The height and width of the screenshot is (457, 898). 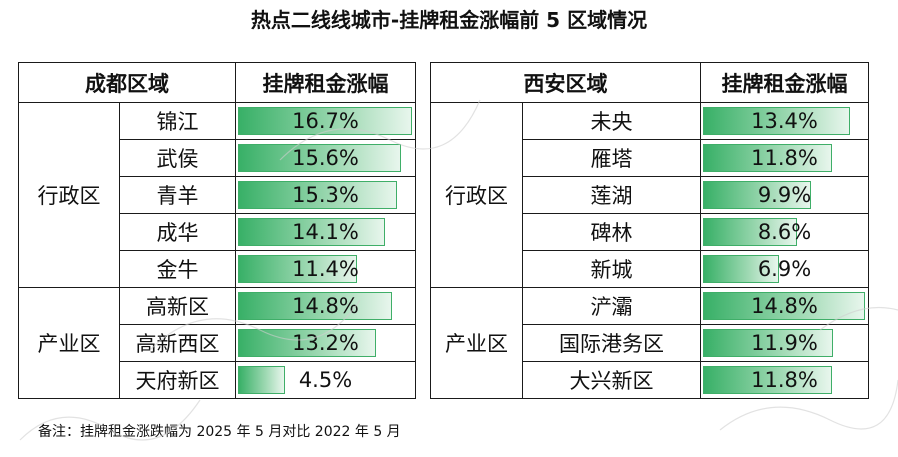 I want to click on table-row: 金牛 11.4%, so click(x=217, y=269).